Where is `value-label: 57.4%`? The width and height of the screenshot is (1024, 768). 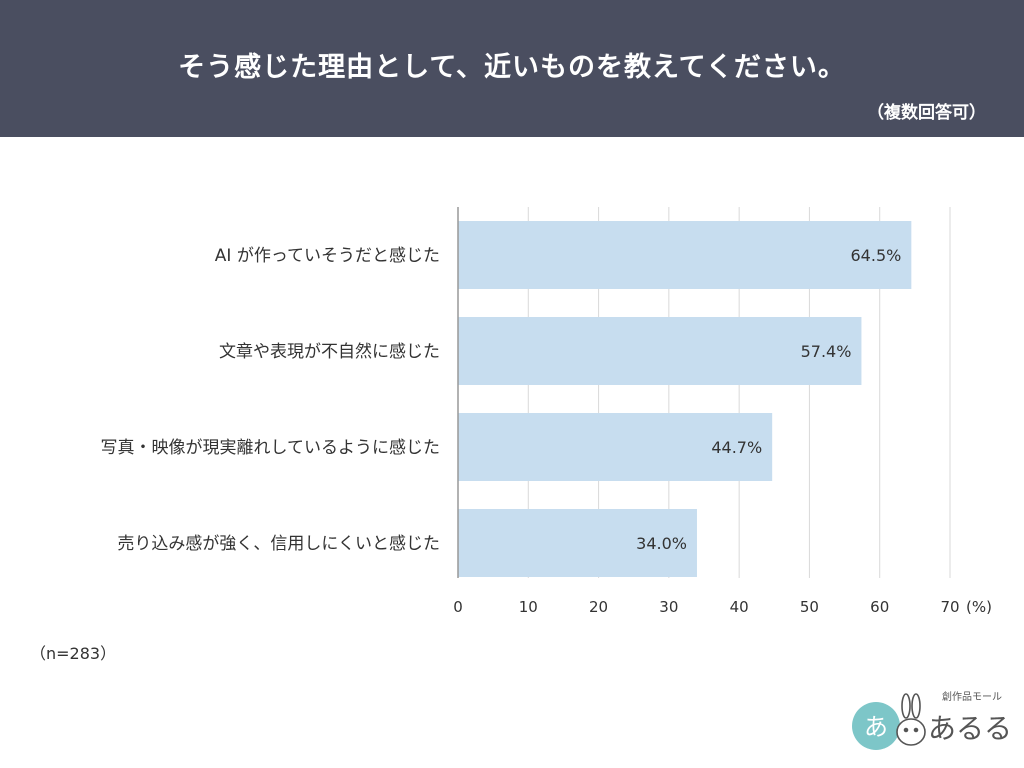
value-label: 57.4% is located at coordinates (826, 351).